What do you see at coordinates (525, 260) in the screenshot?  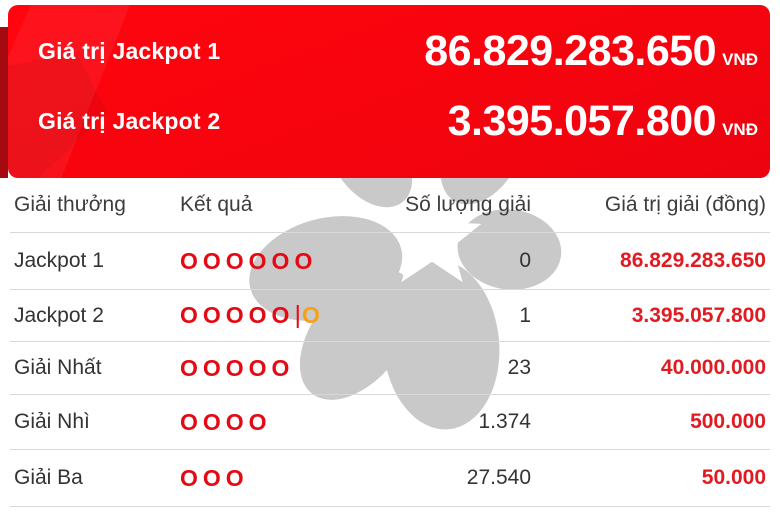 I see `prize-count: 0` at bounding box center [525, 260].